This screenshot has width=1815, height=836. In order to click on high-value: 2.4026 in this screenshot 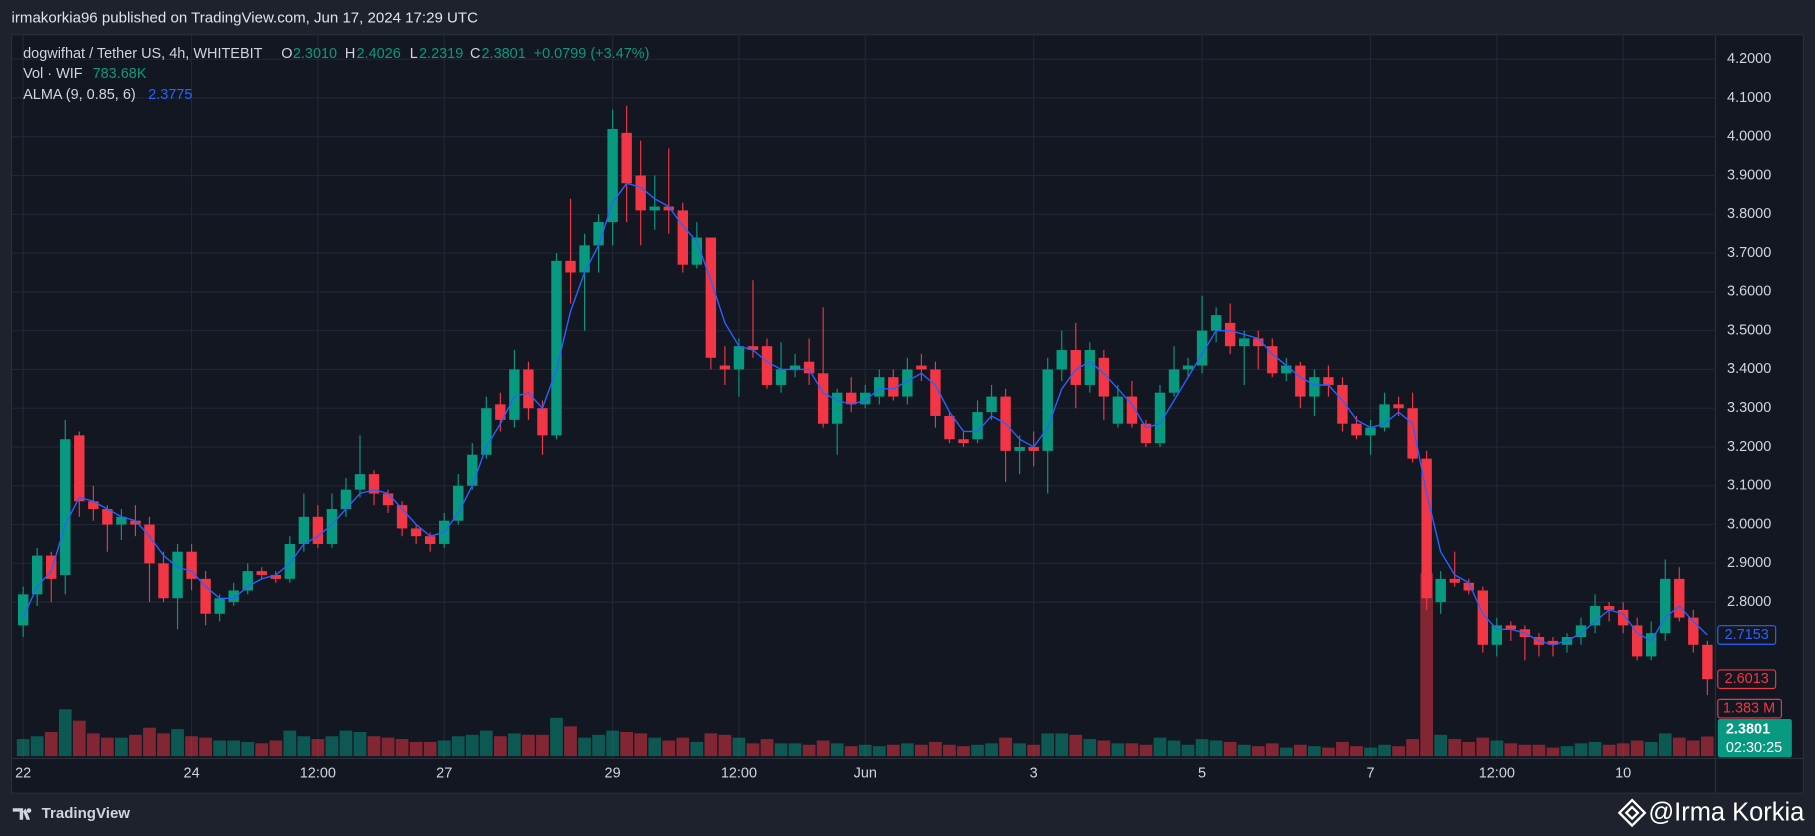, I will do `click(379, 54)`.